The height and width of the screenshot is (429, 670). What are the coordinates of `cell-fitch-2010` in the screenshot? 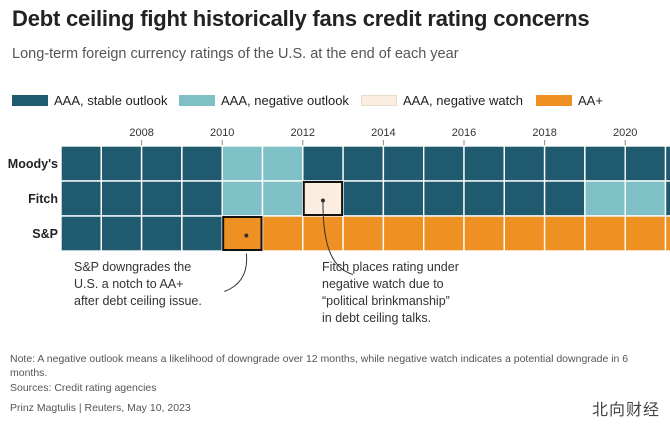 It's located at (202, 198).